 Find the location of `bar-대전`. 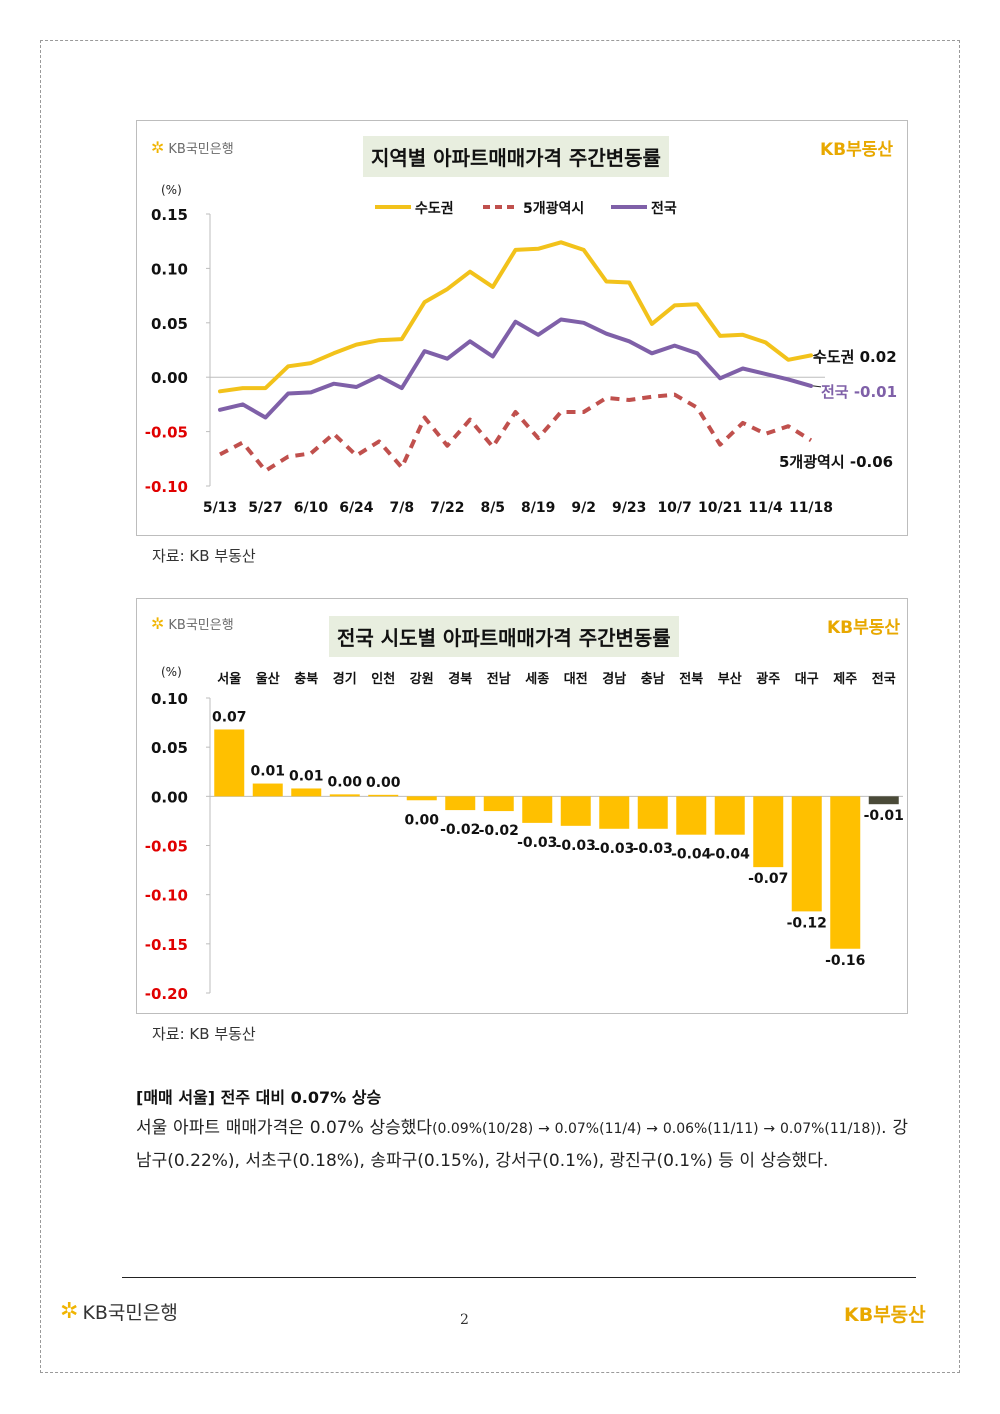

bar-대전 is located at coordinates (575, 811).